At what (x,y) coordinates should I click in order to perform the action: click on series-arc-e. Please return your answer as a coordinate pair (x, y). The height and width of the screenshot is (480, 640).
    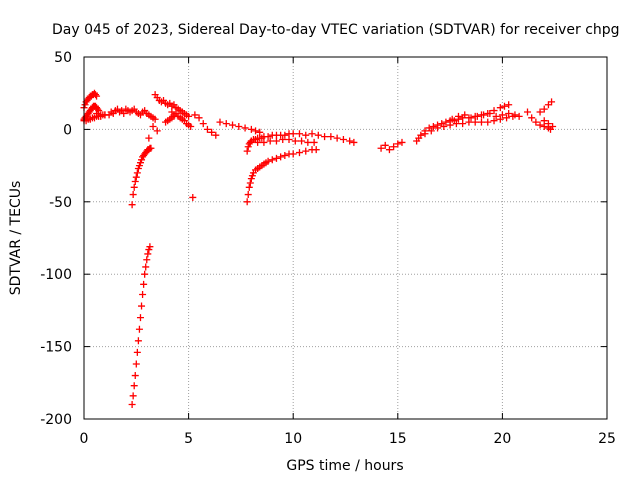
    Looking at the image, I should click on (141, 176).